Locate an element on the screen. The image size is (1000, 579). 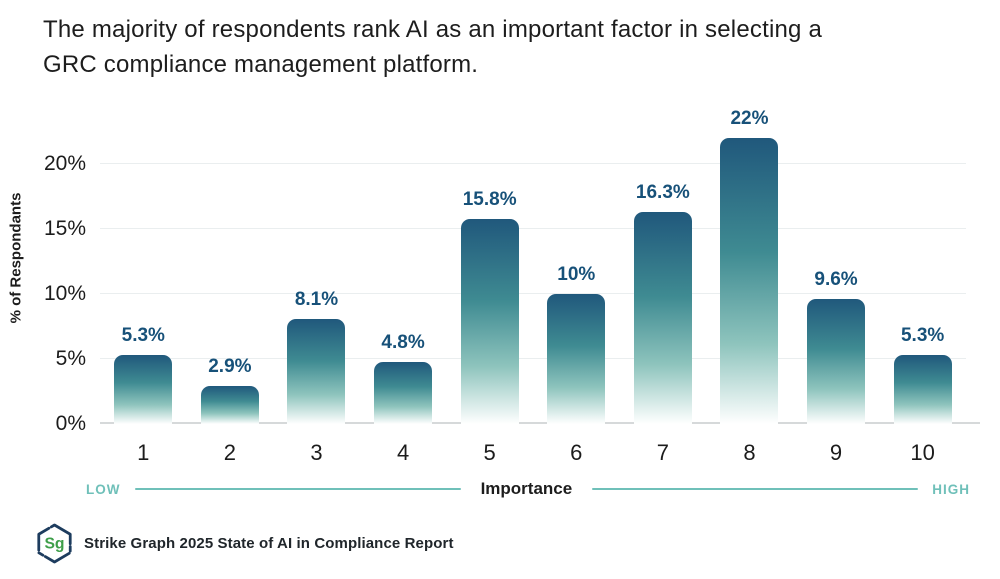
y-axis-tick-labels: 0% 5% 10% 15% 20% is located at coordinates (43, 282).